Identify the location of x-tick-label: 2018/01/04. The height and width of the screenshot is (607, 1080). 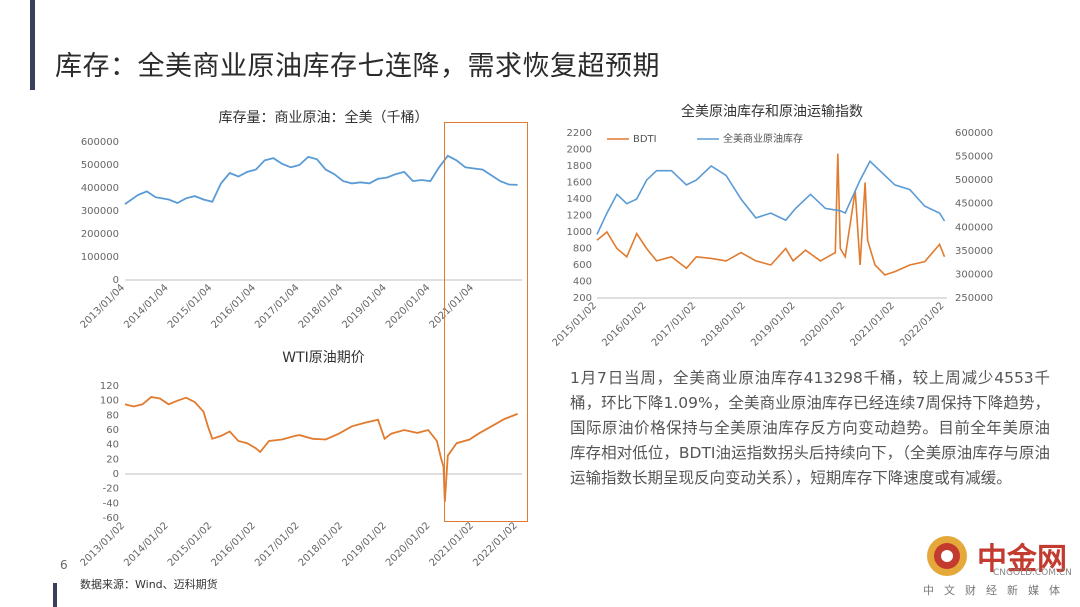
(321, 306).